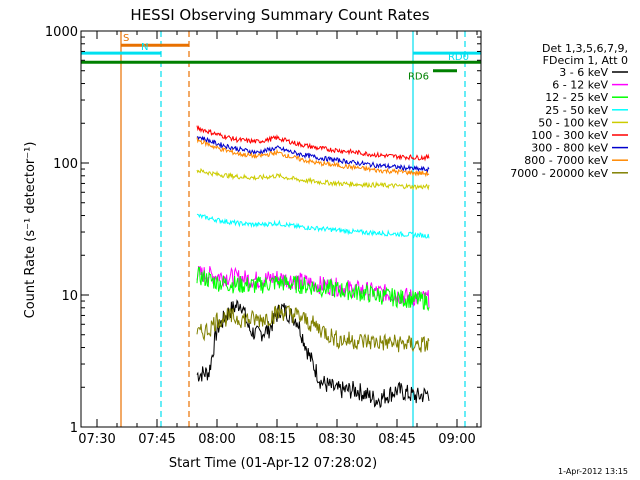  I want to click on chart-title: HESSI Observing Summary Count Rates, so click(279, 15).